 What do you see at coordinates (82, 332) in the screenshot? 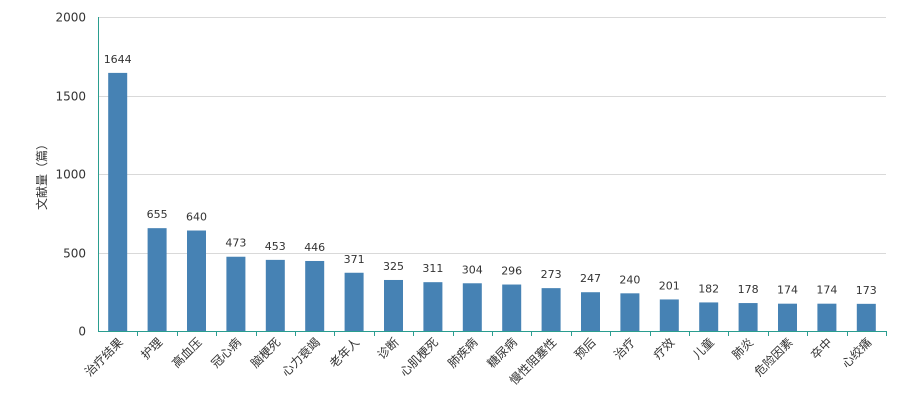
I see `y-tick-label: 0` at bounding box center [82, 332].